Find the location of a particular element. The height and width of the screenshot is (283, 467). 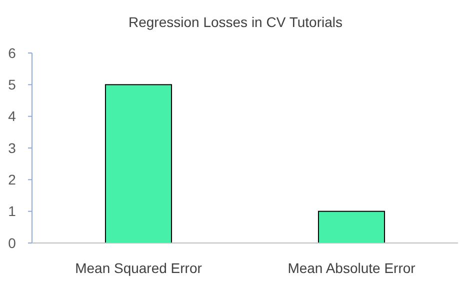

y-tick-label: 2 is located at coordinates (12, 180).